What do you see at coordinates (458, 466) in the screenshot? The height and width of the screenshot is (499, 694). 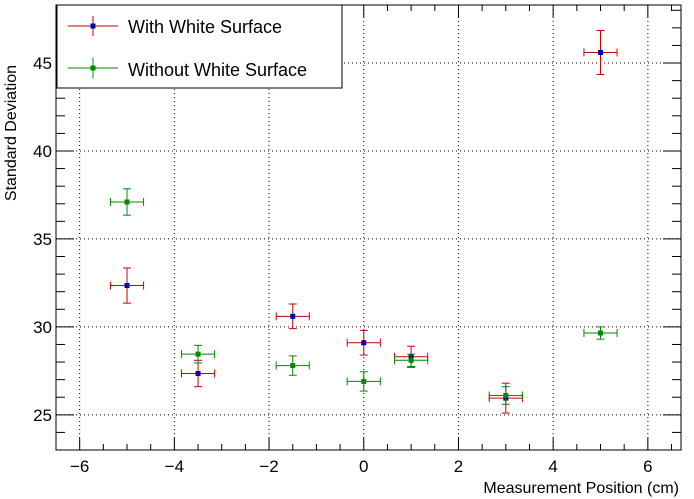 I see `x-tick-label: 2` at bounding box center [458, 466].